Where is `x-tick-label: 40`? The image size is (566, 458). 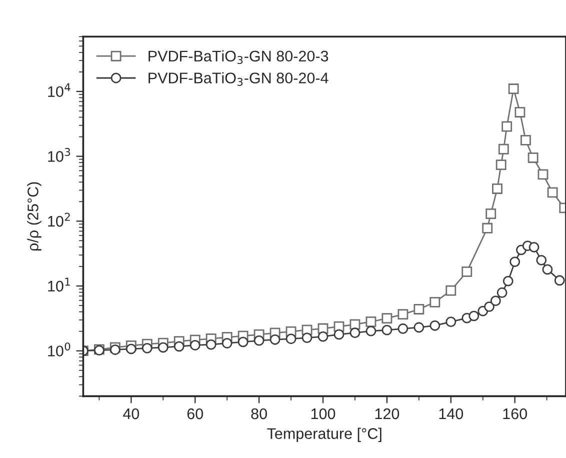
x-tick-label: 40 is located at coordinates (131, 414).